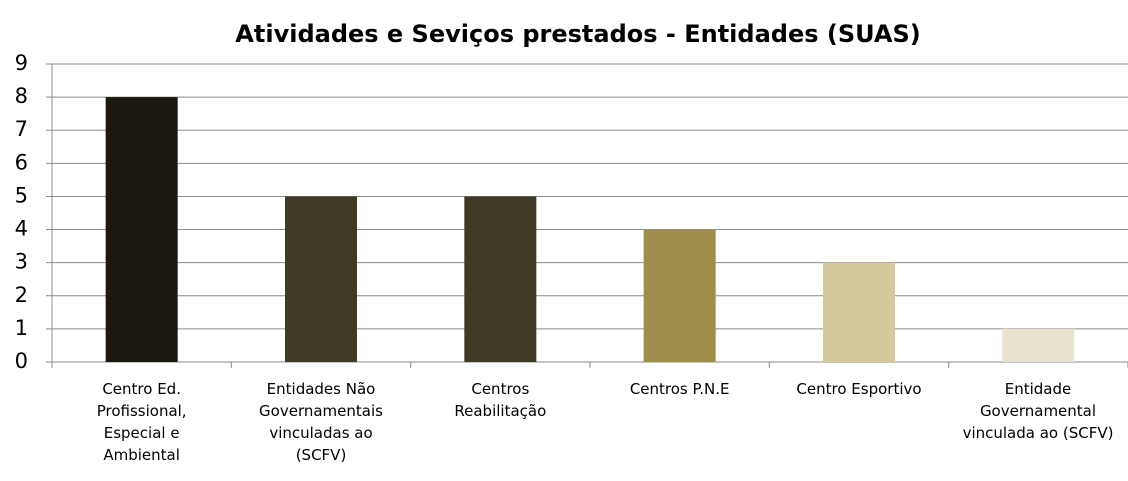  I want to click on y-tick-label: 0, so click(21, 361).